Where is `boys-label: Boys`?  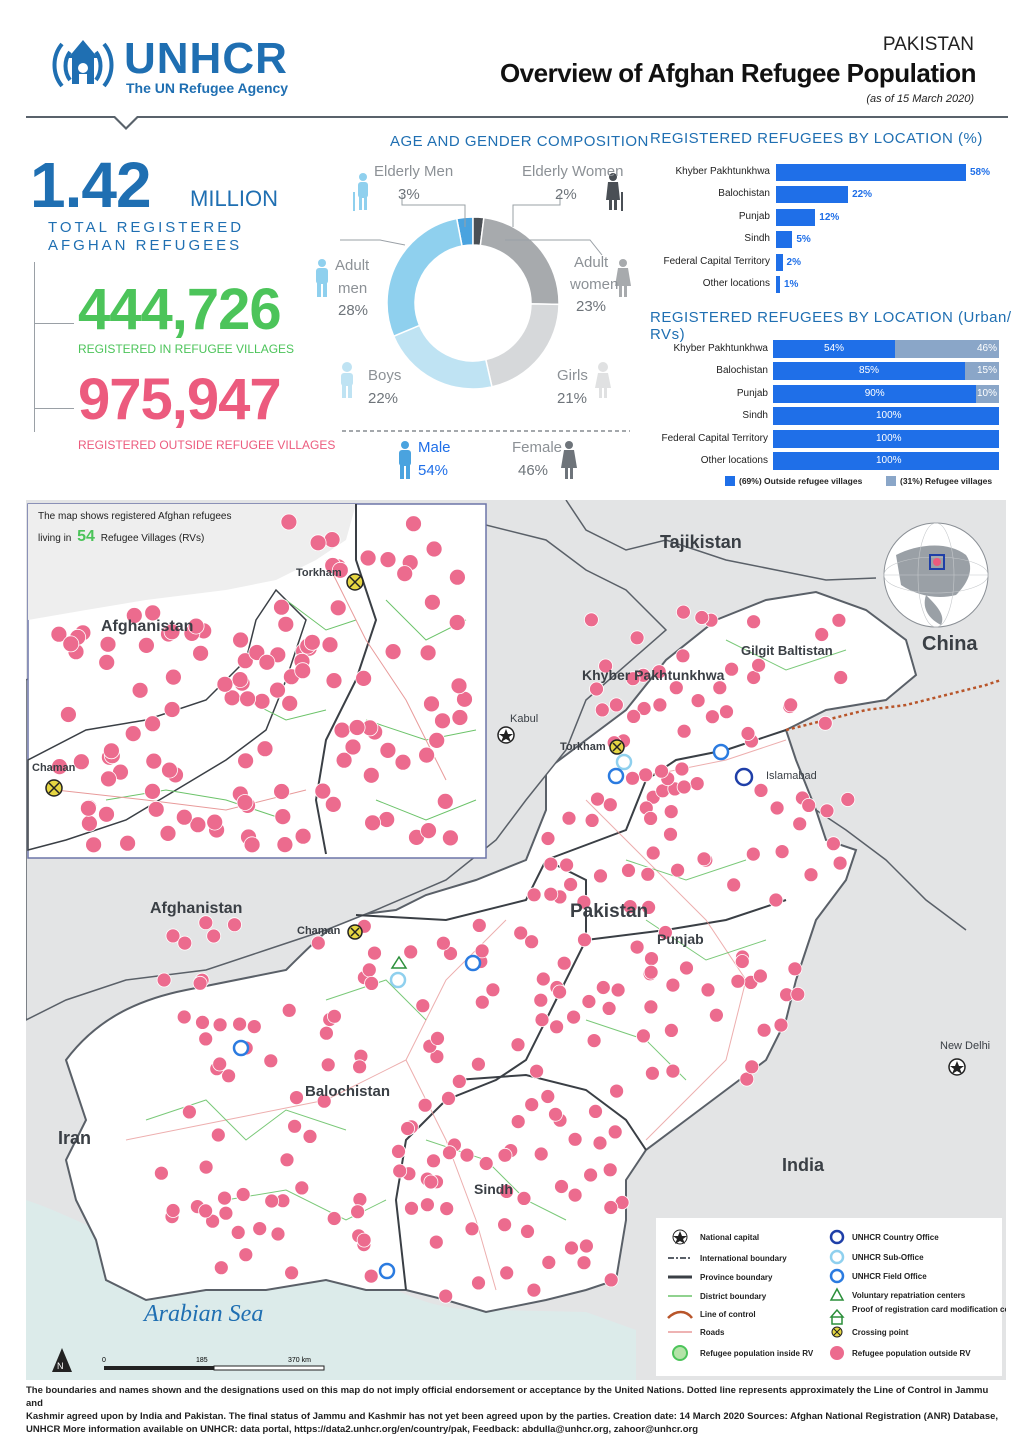 boys-label: Boys is located at coordinates (385, 375).